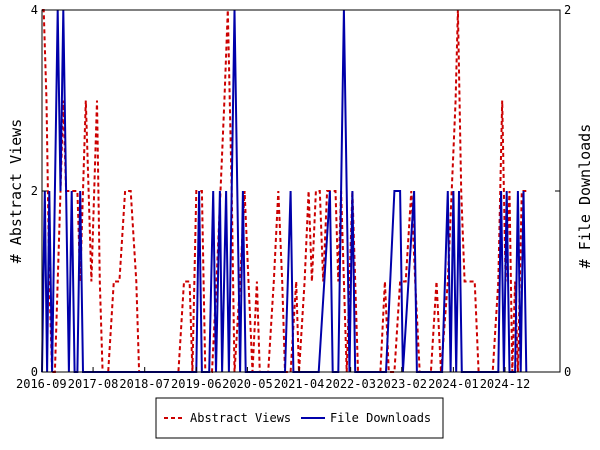 This screenshot has width=600, height=450. What do you see at coordinates (144, 384) in the screenshot?
I see `x-tick-label: 2018-07` at bounding box center [144, 384].